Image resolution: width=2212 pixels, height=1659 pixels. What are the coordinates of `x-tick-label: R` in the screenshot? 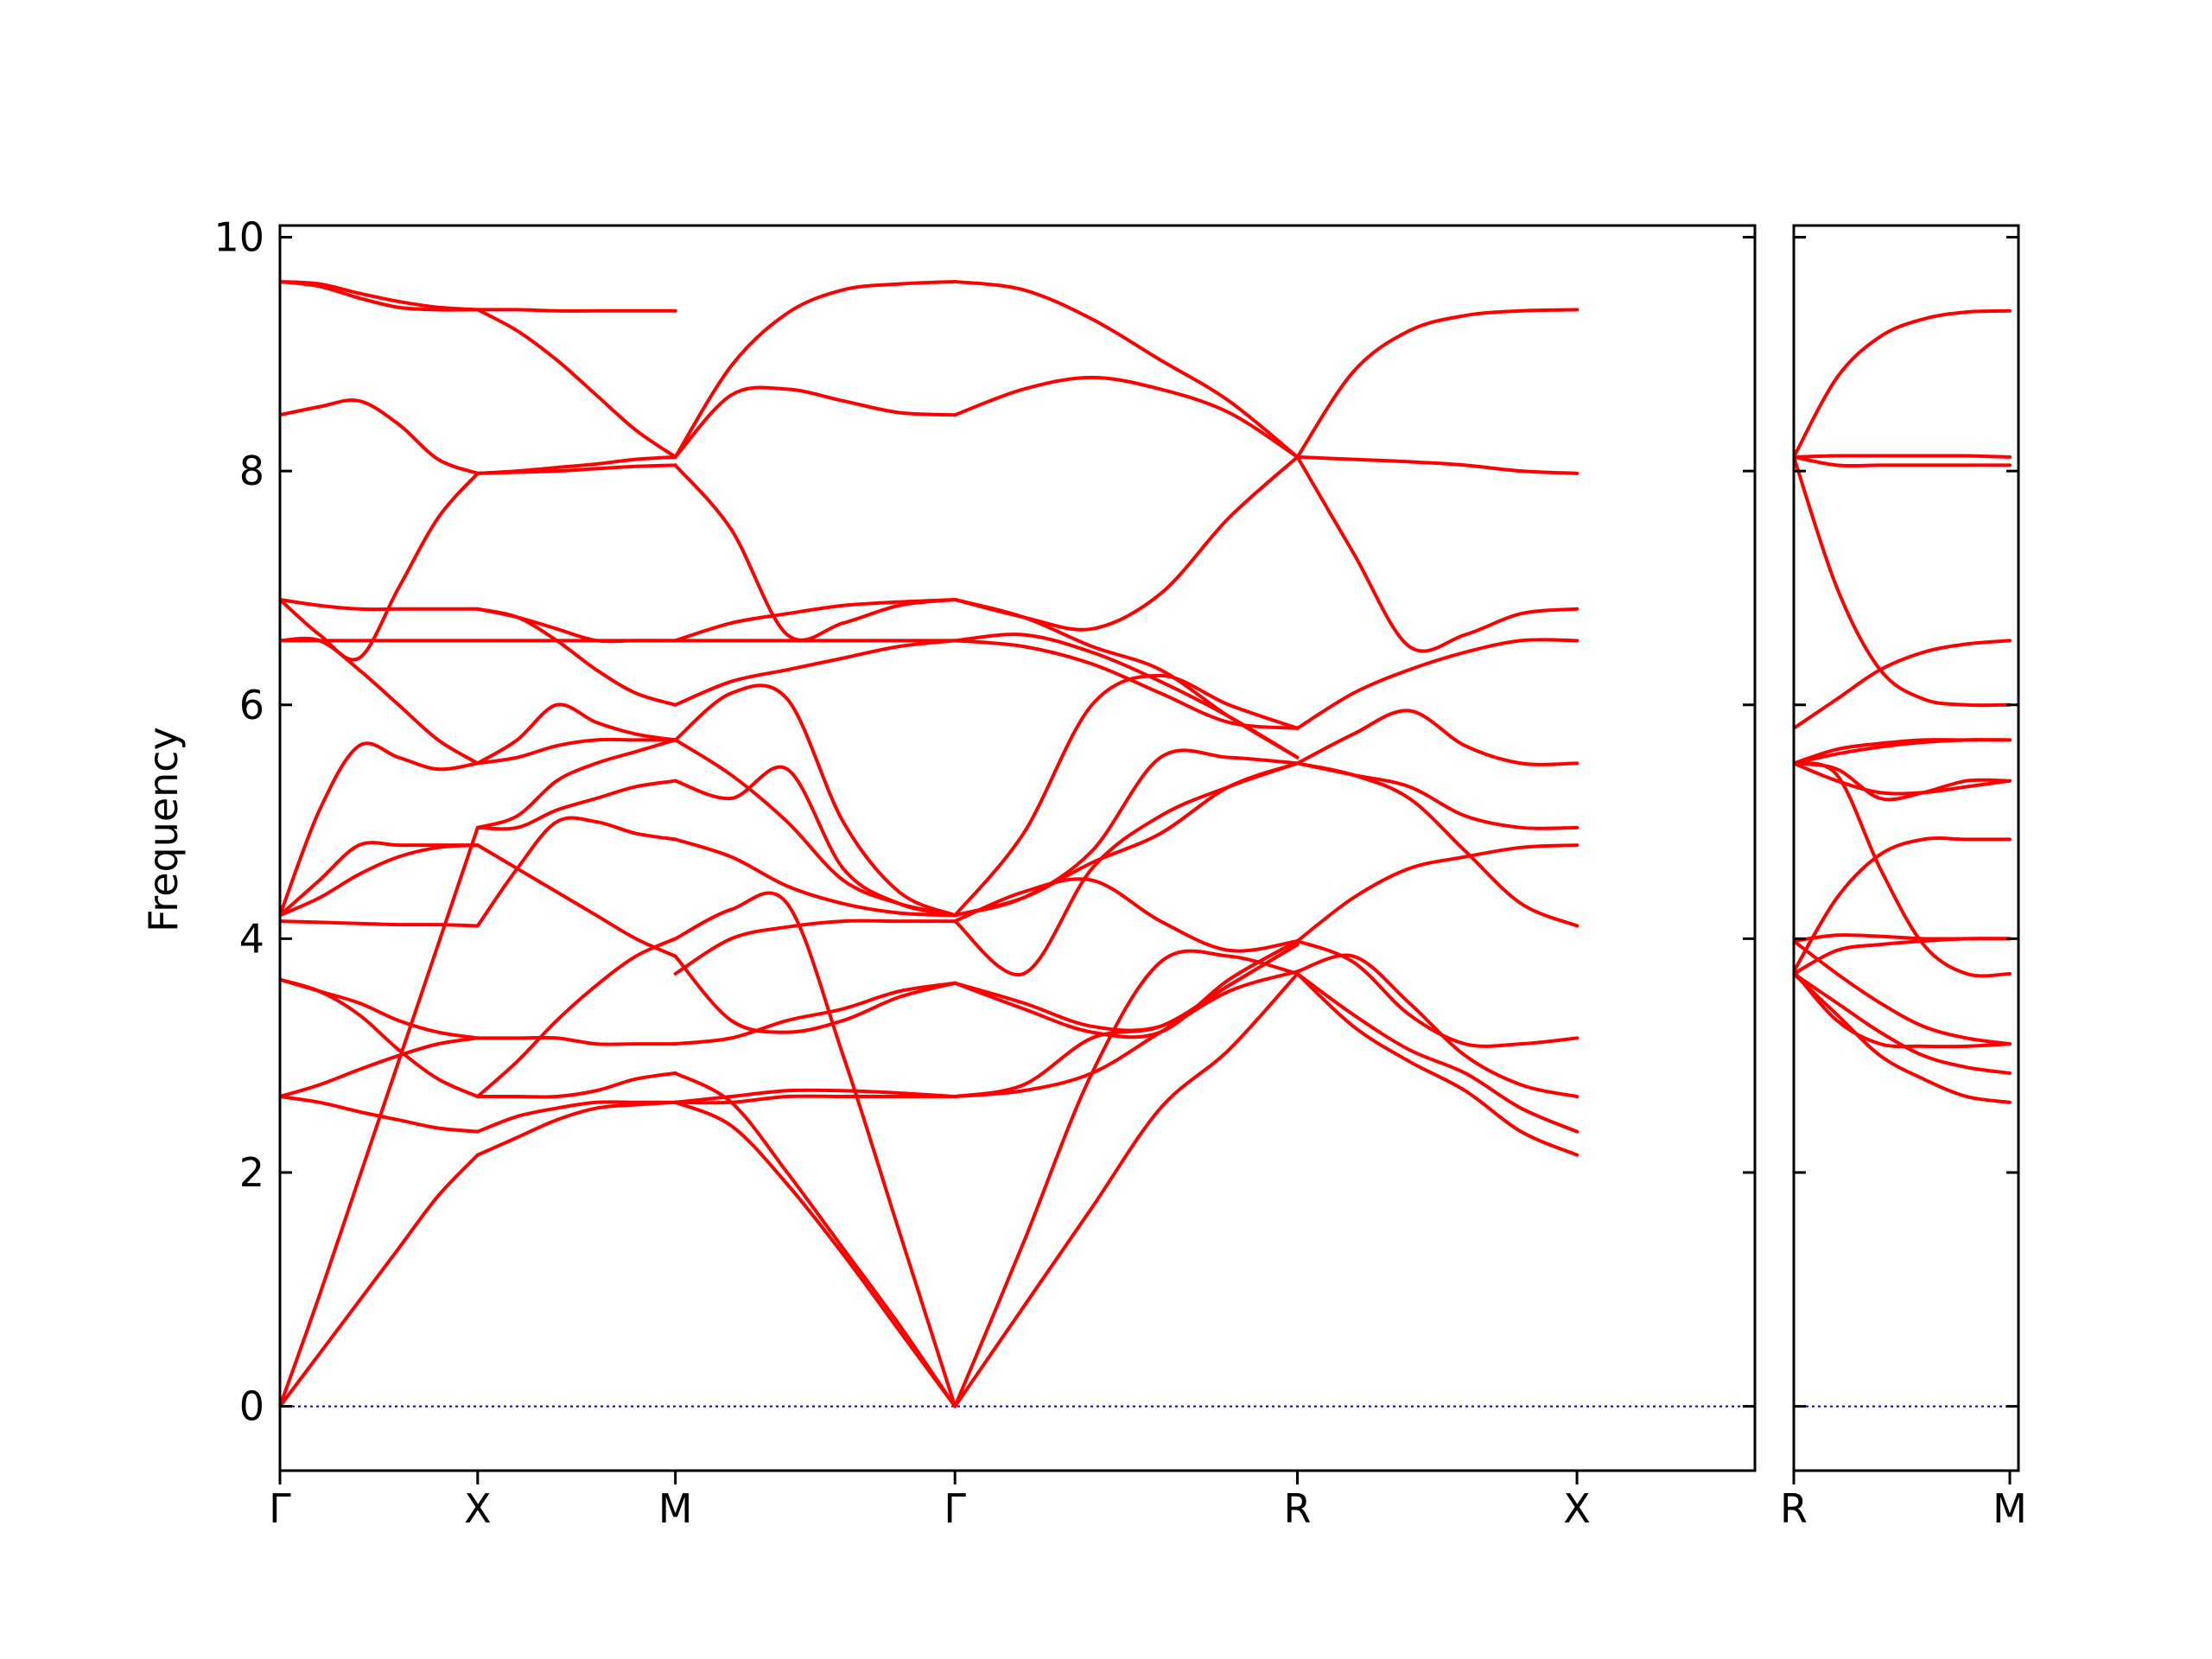 It's located at (1298, 1508).